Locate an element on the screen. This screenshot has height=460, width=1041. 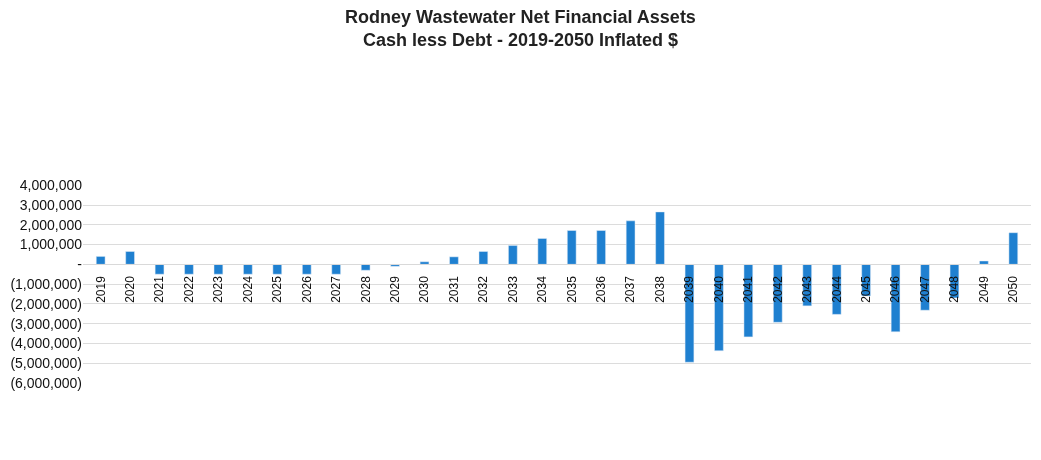
y-tick-label: (2,000,000) is located at coordinates (46, 303).